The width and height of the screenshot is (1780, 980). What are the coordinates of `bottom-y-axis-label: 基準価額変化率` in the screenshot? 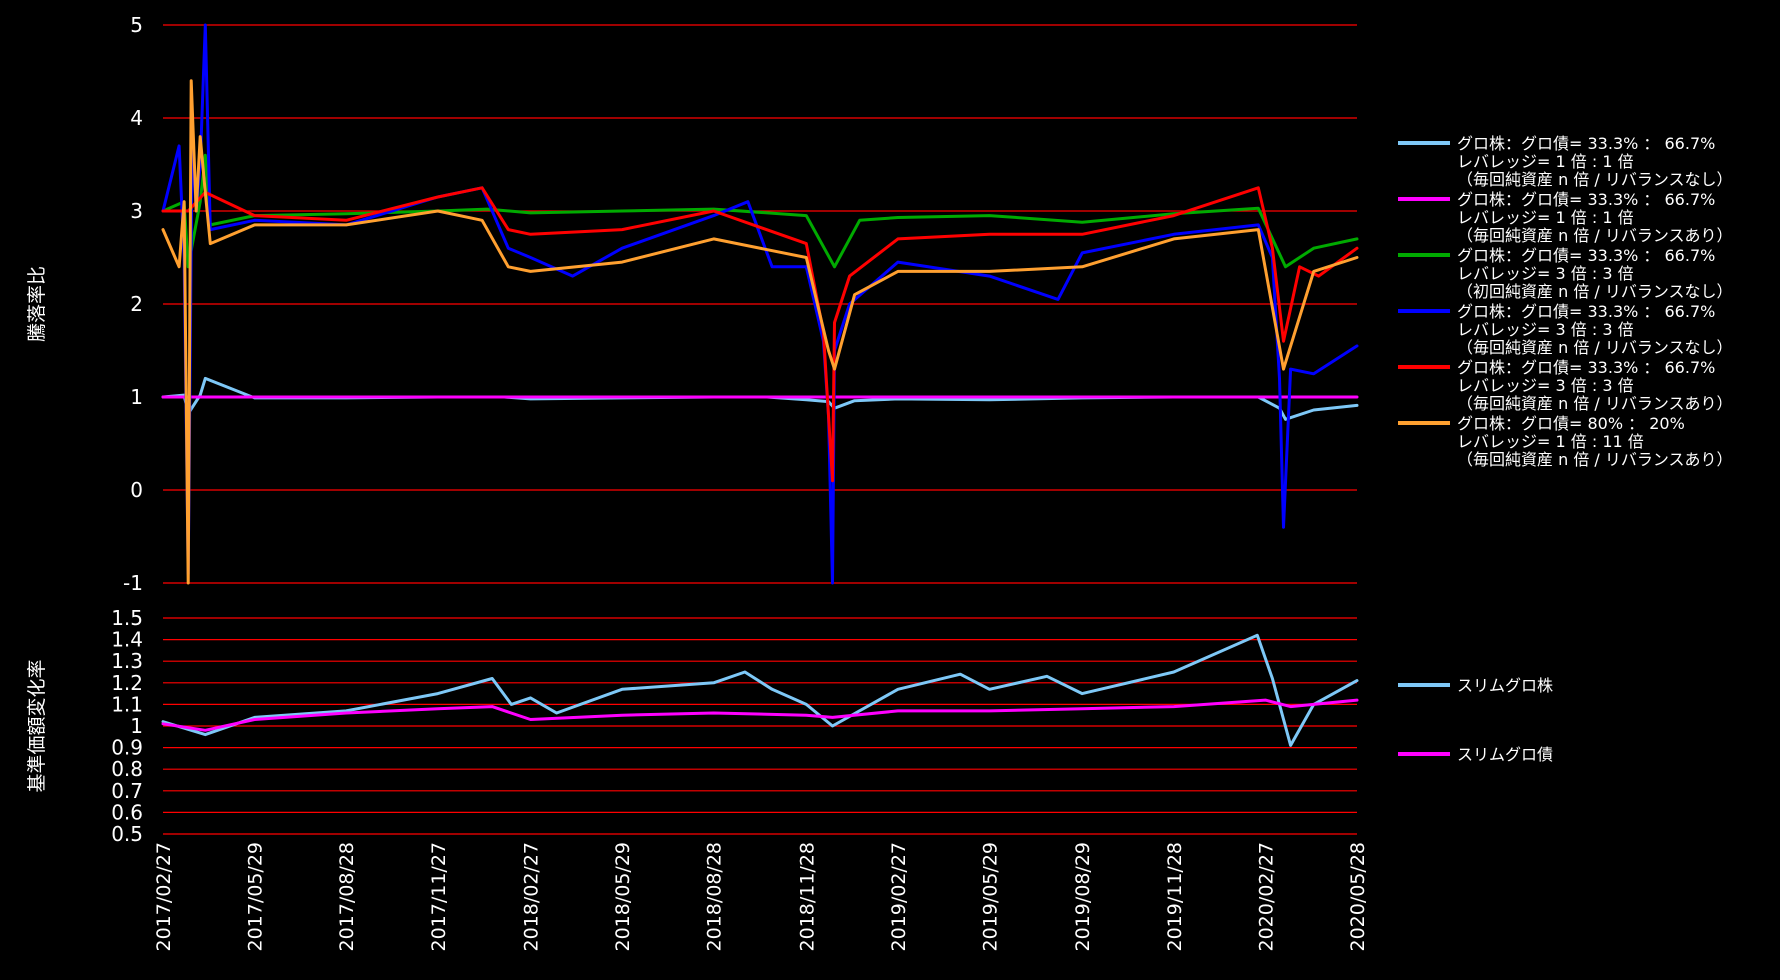 It's located at (37, 725).